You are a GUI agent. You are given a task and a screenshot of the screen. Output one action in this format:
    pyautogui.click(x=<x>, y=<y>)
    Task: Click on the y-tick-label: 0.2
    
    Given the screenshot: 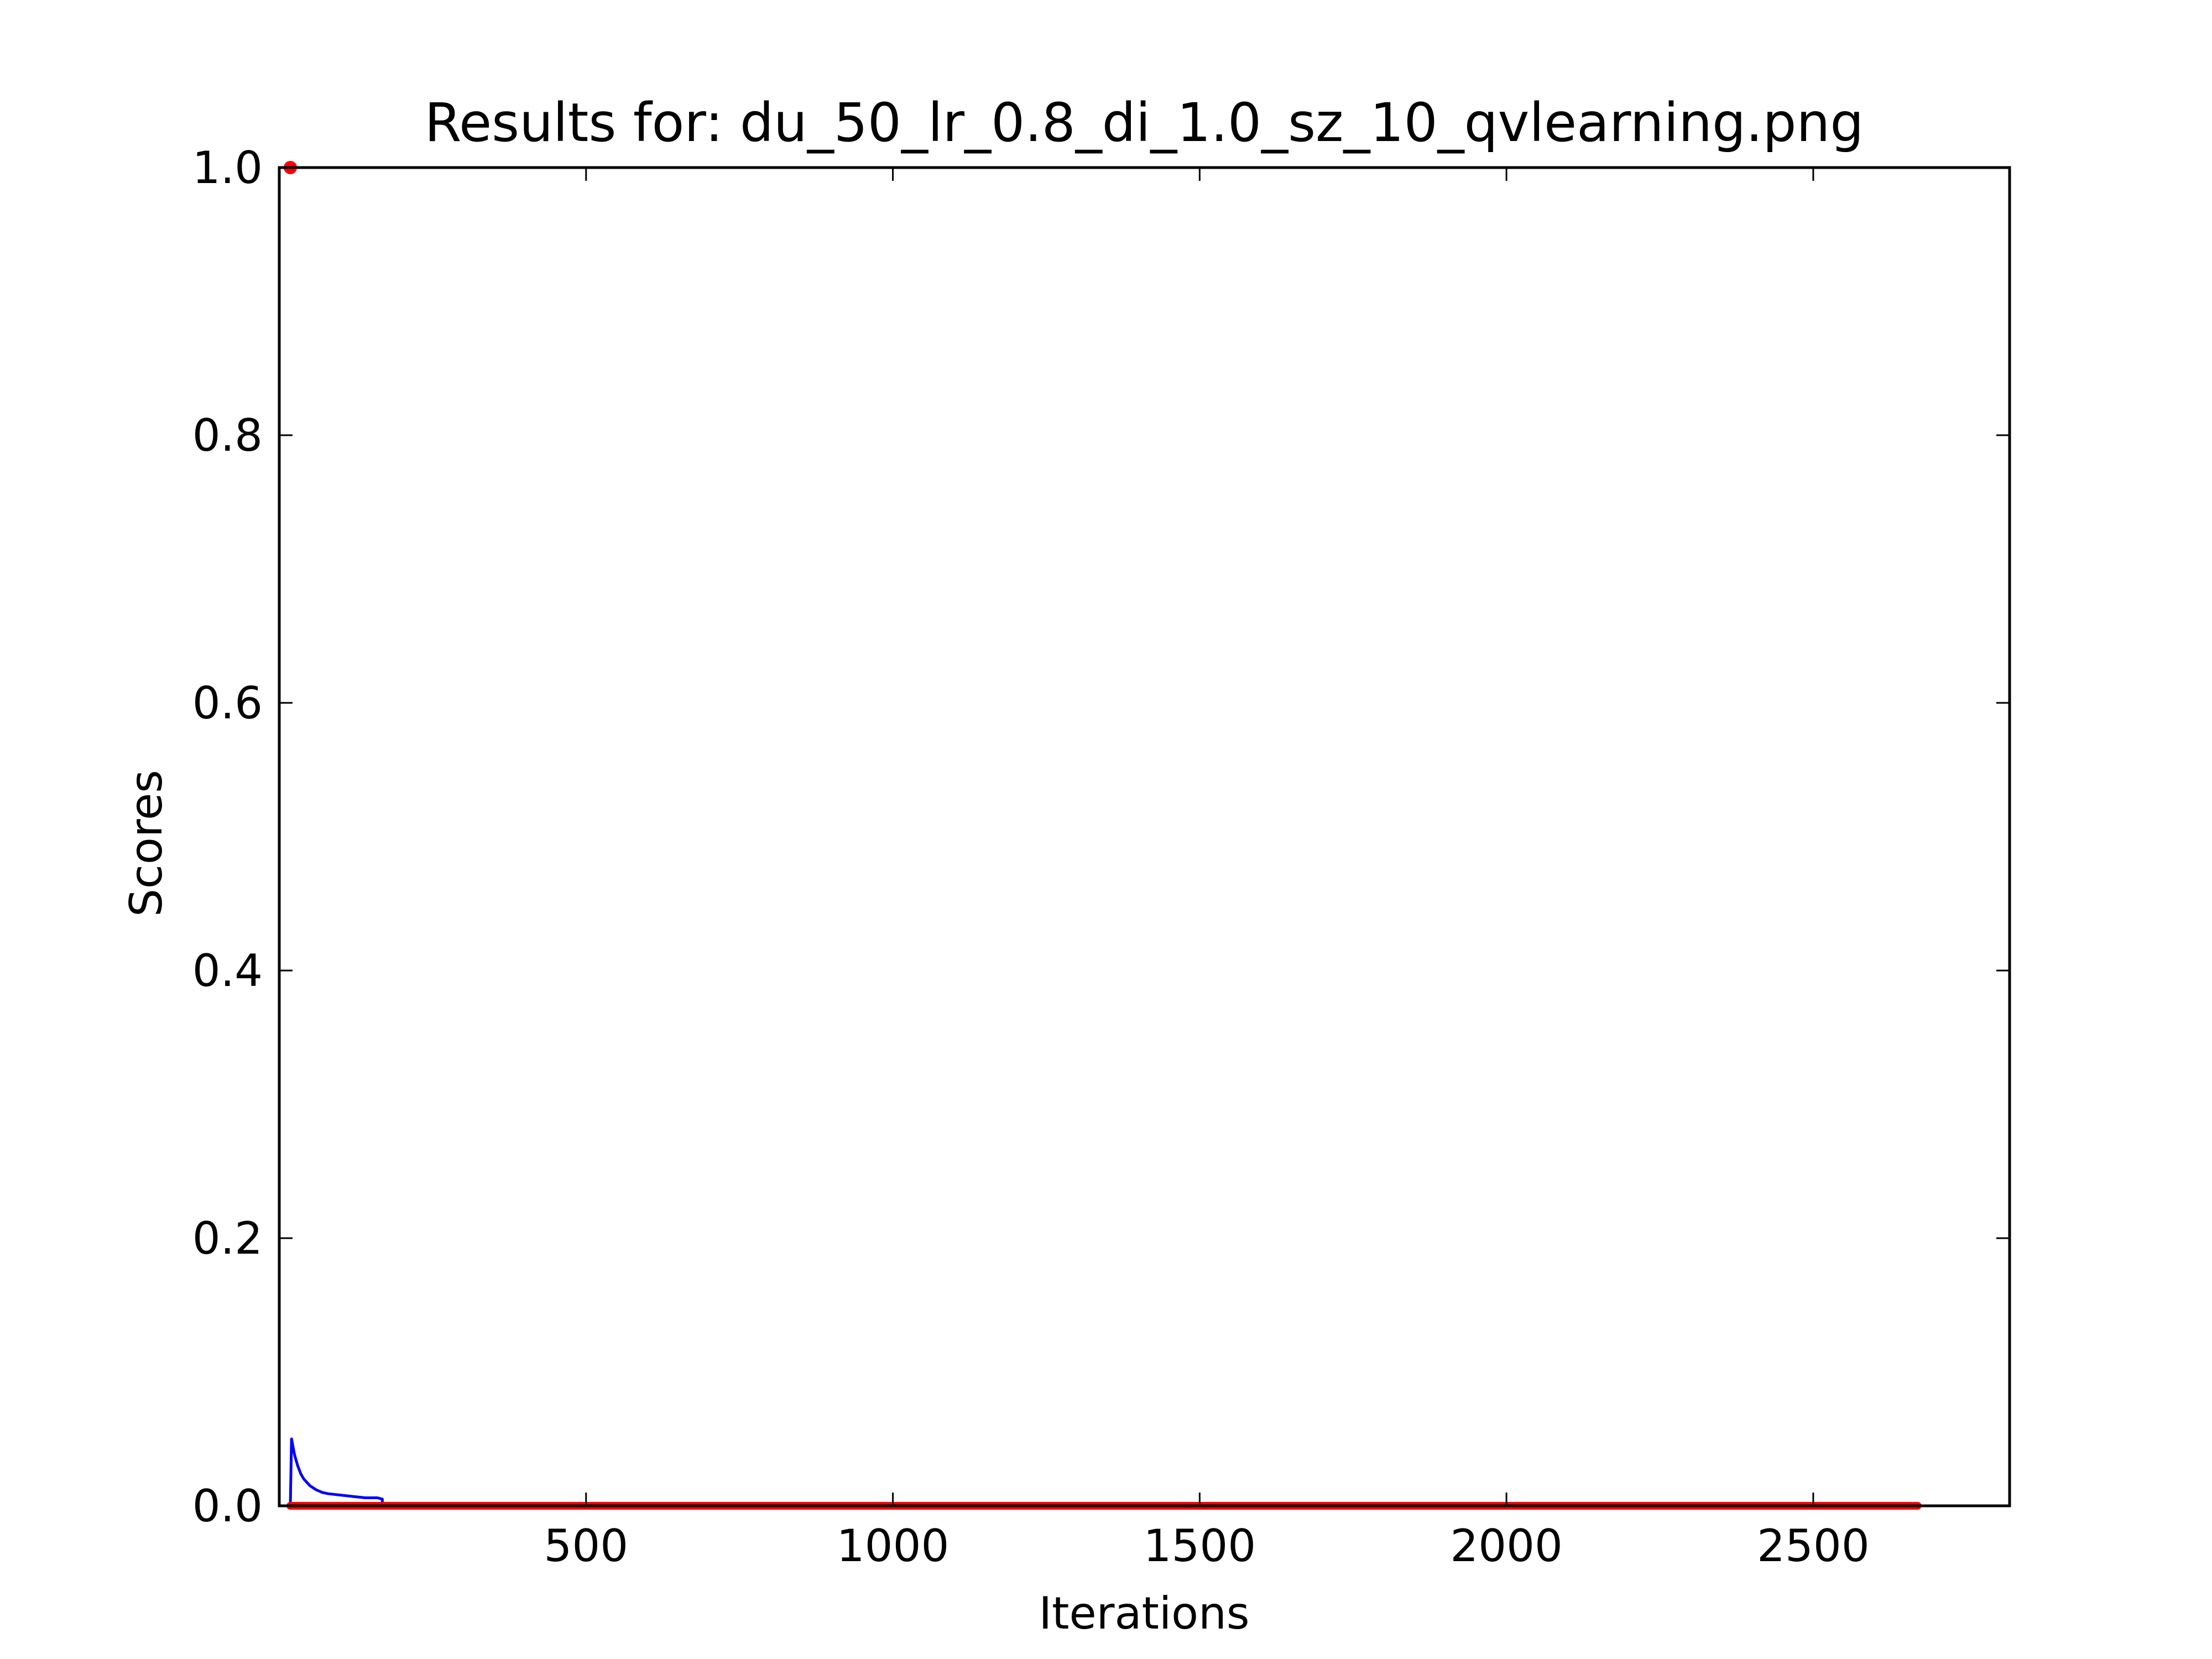 What is the action you would take?
    pyautogui.click(x=228, y=1239)
    